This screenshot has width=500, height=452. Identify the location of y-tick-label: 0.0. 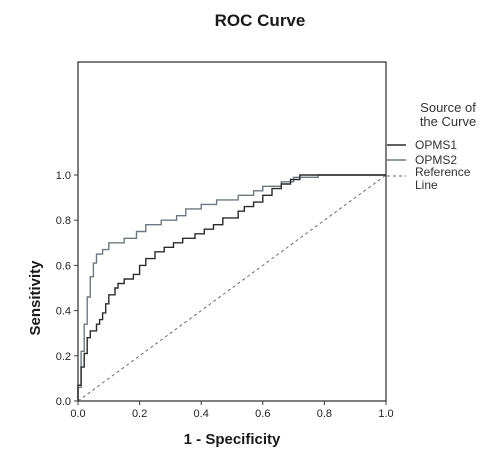
(63, 402).